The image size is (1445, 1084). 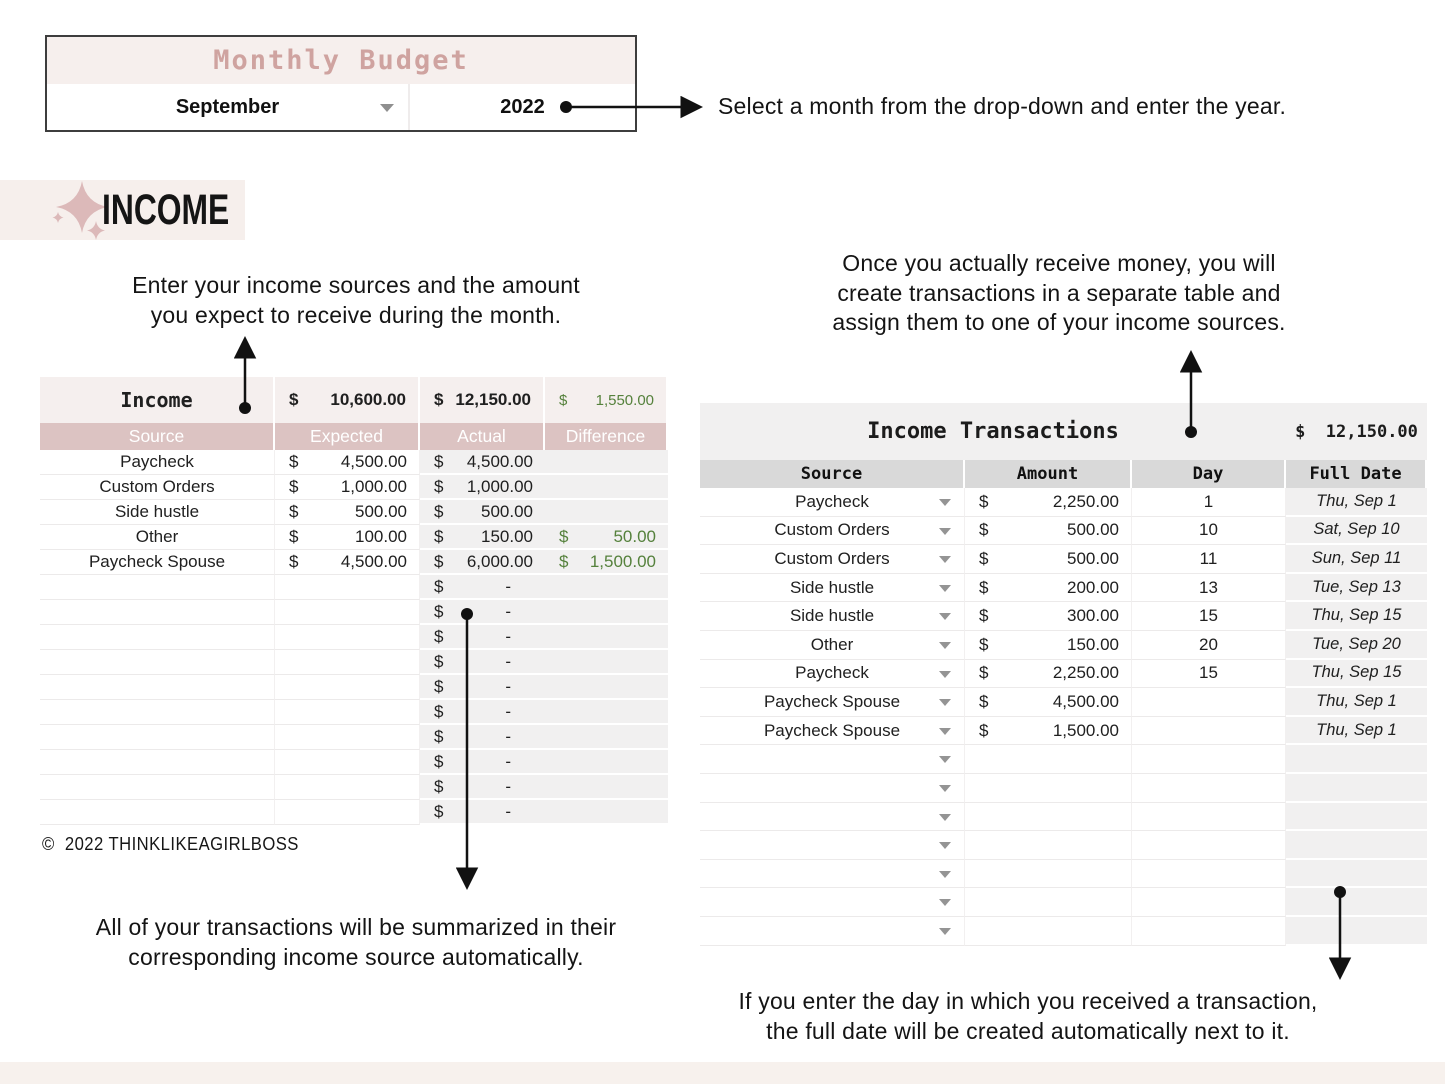 What do you see at coordinates (347, 537) in the screenshot?
I see `income-expected-cell: $100.00` at bounding box center [347, 537].